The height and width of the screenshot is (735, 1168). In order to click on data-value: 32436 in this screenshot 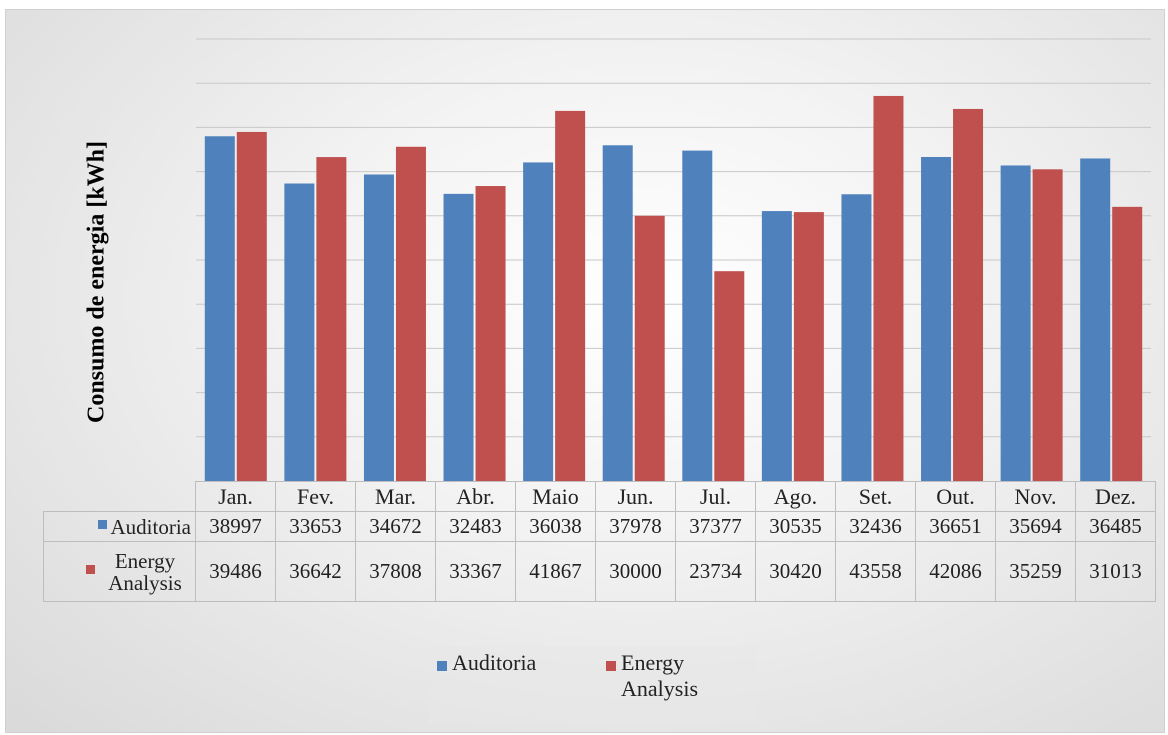, I will do `click(875, 526)`.